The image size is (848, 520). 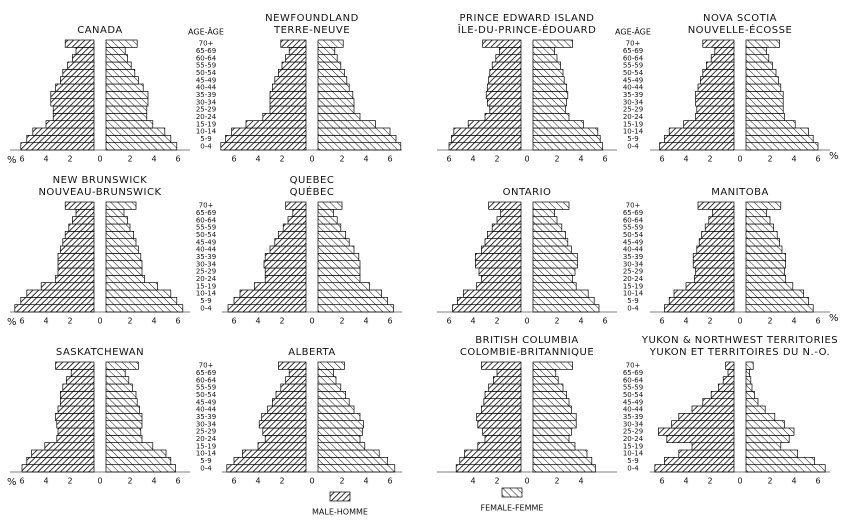 I want to click on age-label: 20-24, so click(x=206, y=439).